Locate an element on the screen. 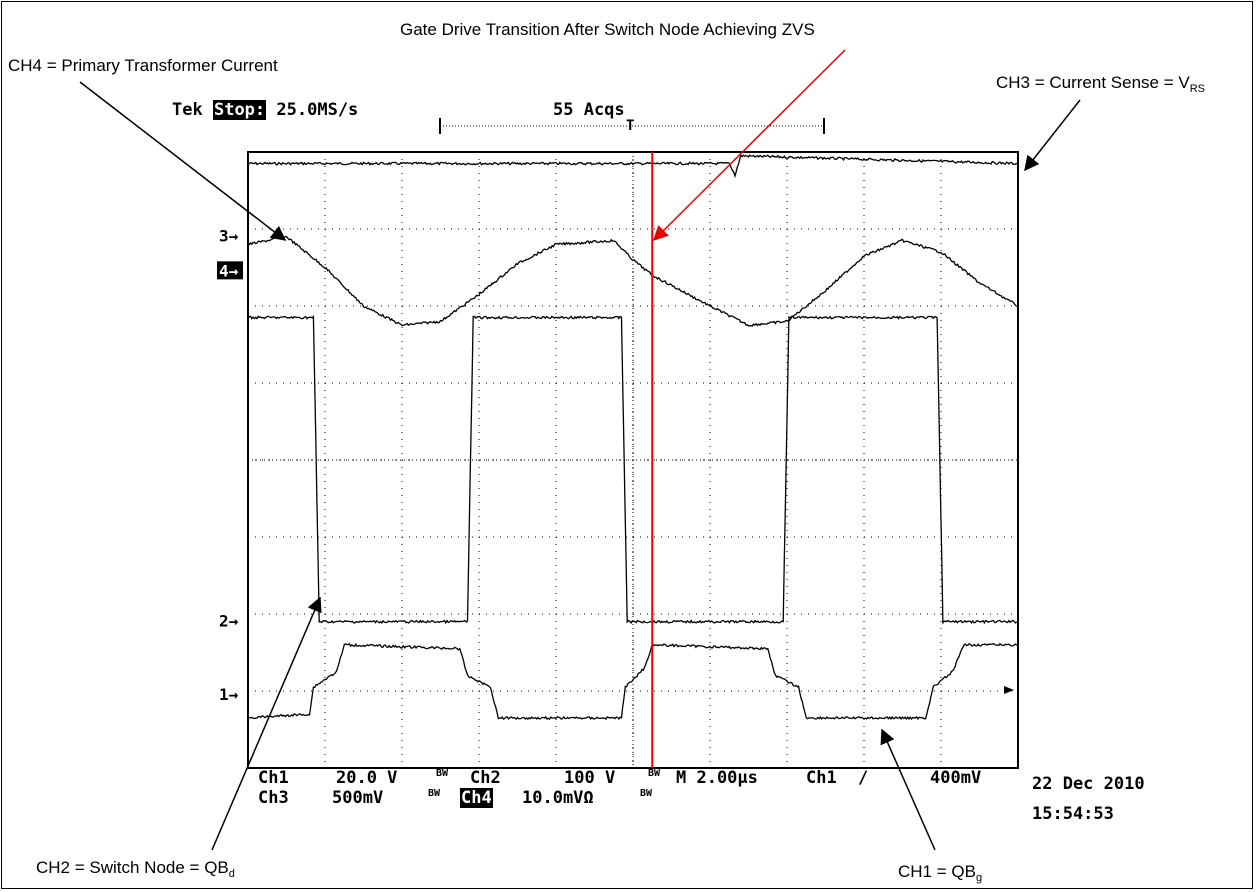 This screenshot has width=1256, height=892. time-stamp: 15:54:53 is located at coordinates (1073, 814).